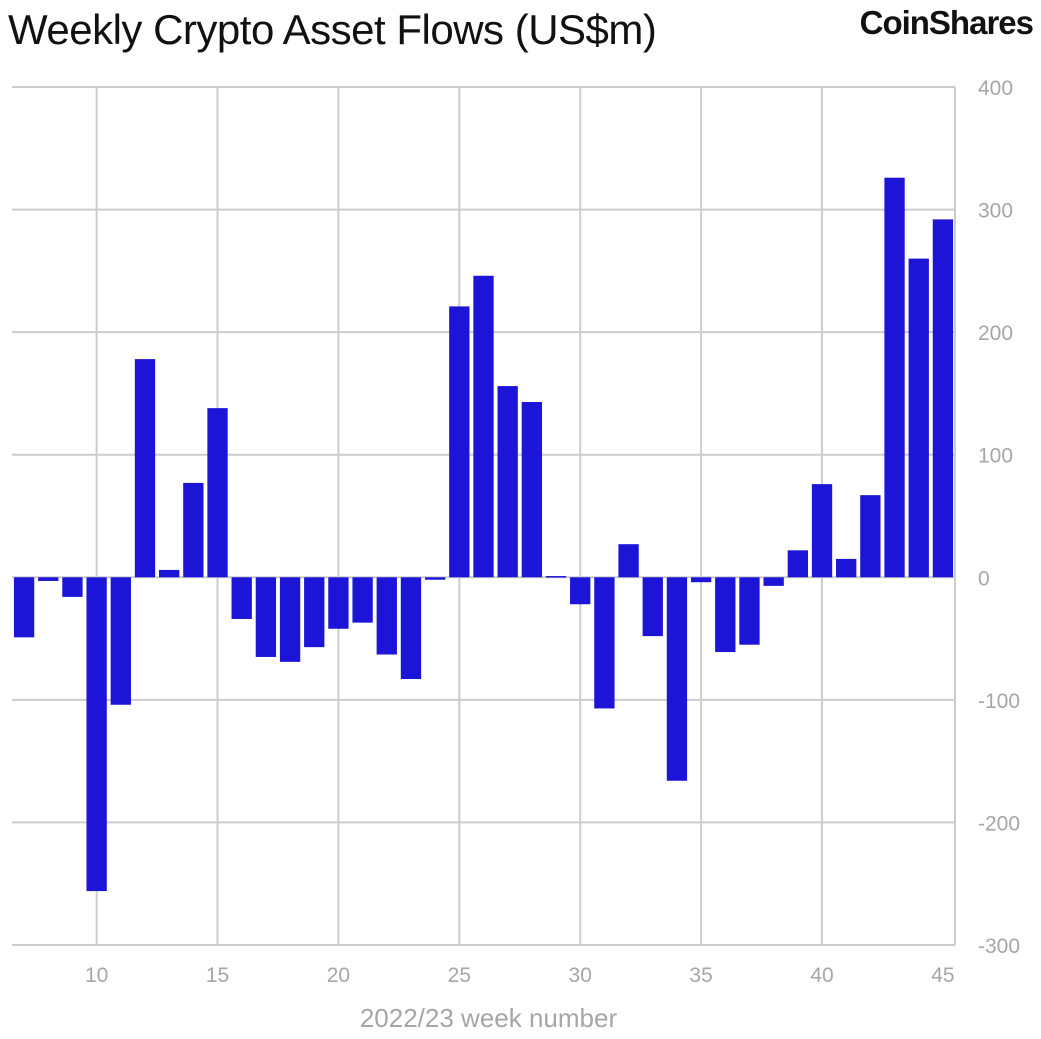  Describe the element at coordinates (999, 946) in the screenshot. I see `y-tick-label: -300` at that location.